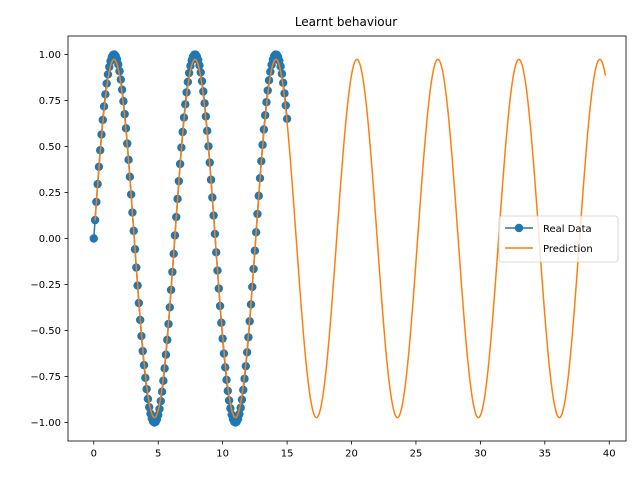 The height and width of the screenshot is (480, 640). What do you see at coordinates (50, 147) in the screenshot?
I see `y-tick-label: 0.50` at bounding box center [50, 147].